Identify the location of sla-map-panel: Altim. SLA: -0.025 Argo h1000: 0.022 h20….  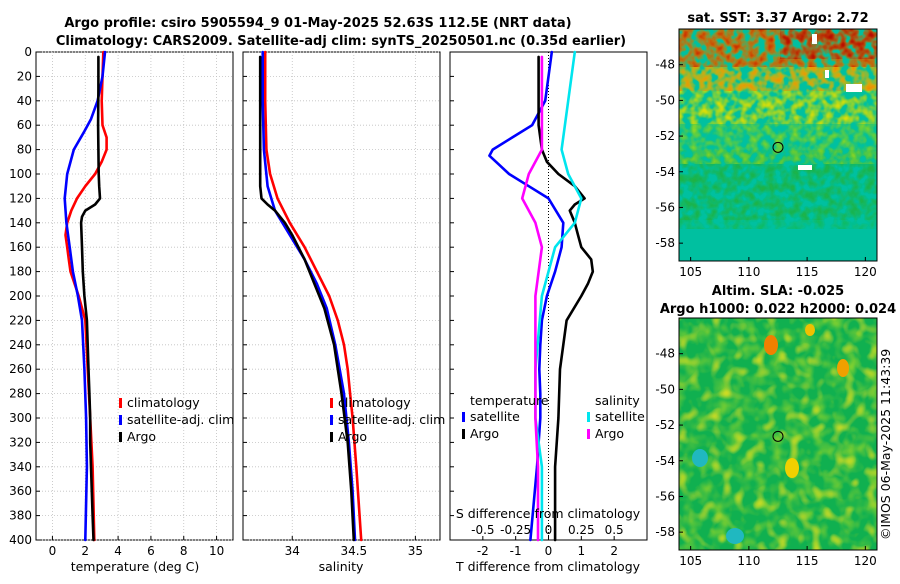
(775, 426).